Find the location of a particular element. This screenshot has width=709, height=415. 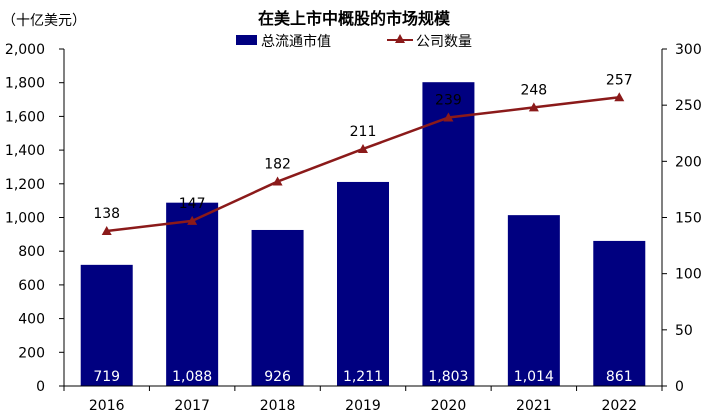

y2-tick-label: 150 is located at coordinates (688, 219).